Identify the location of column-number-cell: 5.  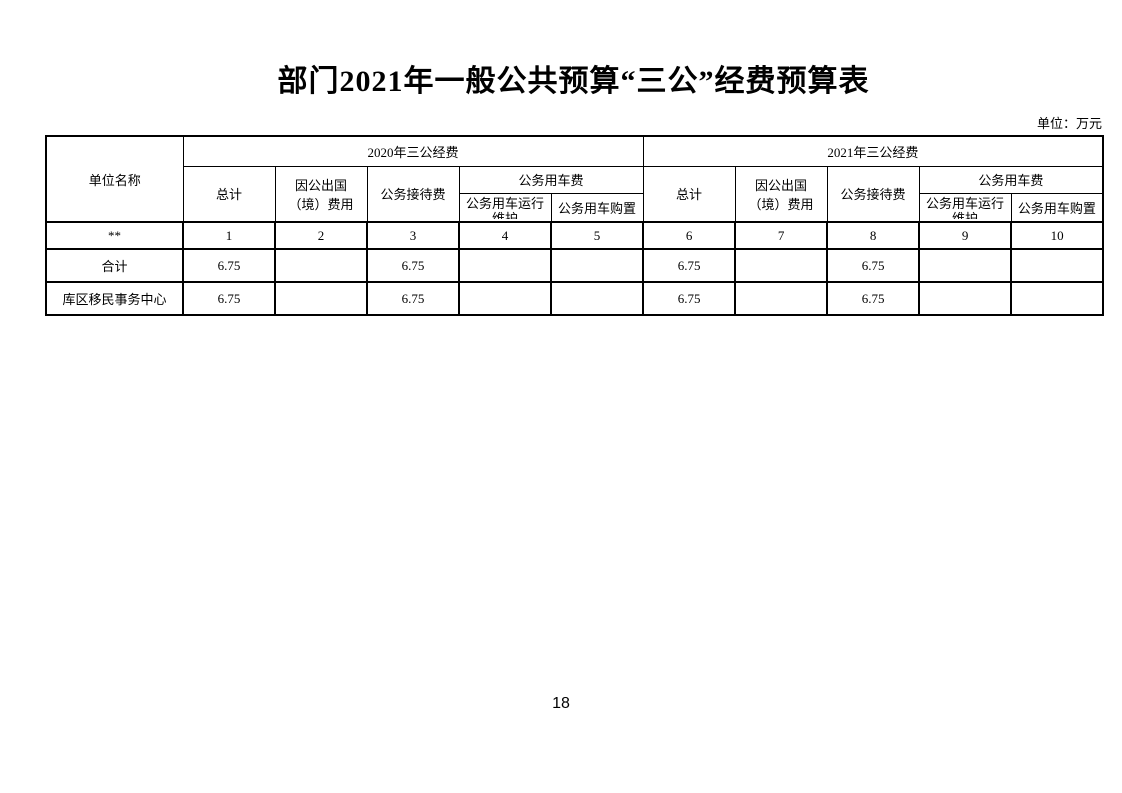
(597, 235).